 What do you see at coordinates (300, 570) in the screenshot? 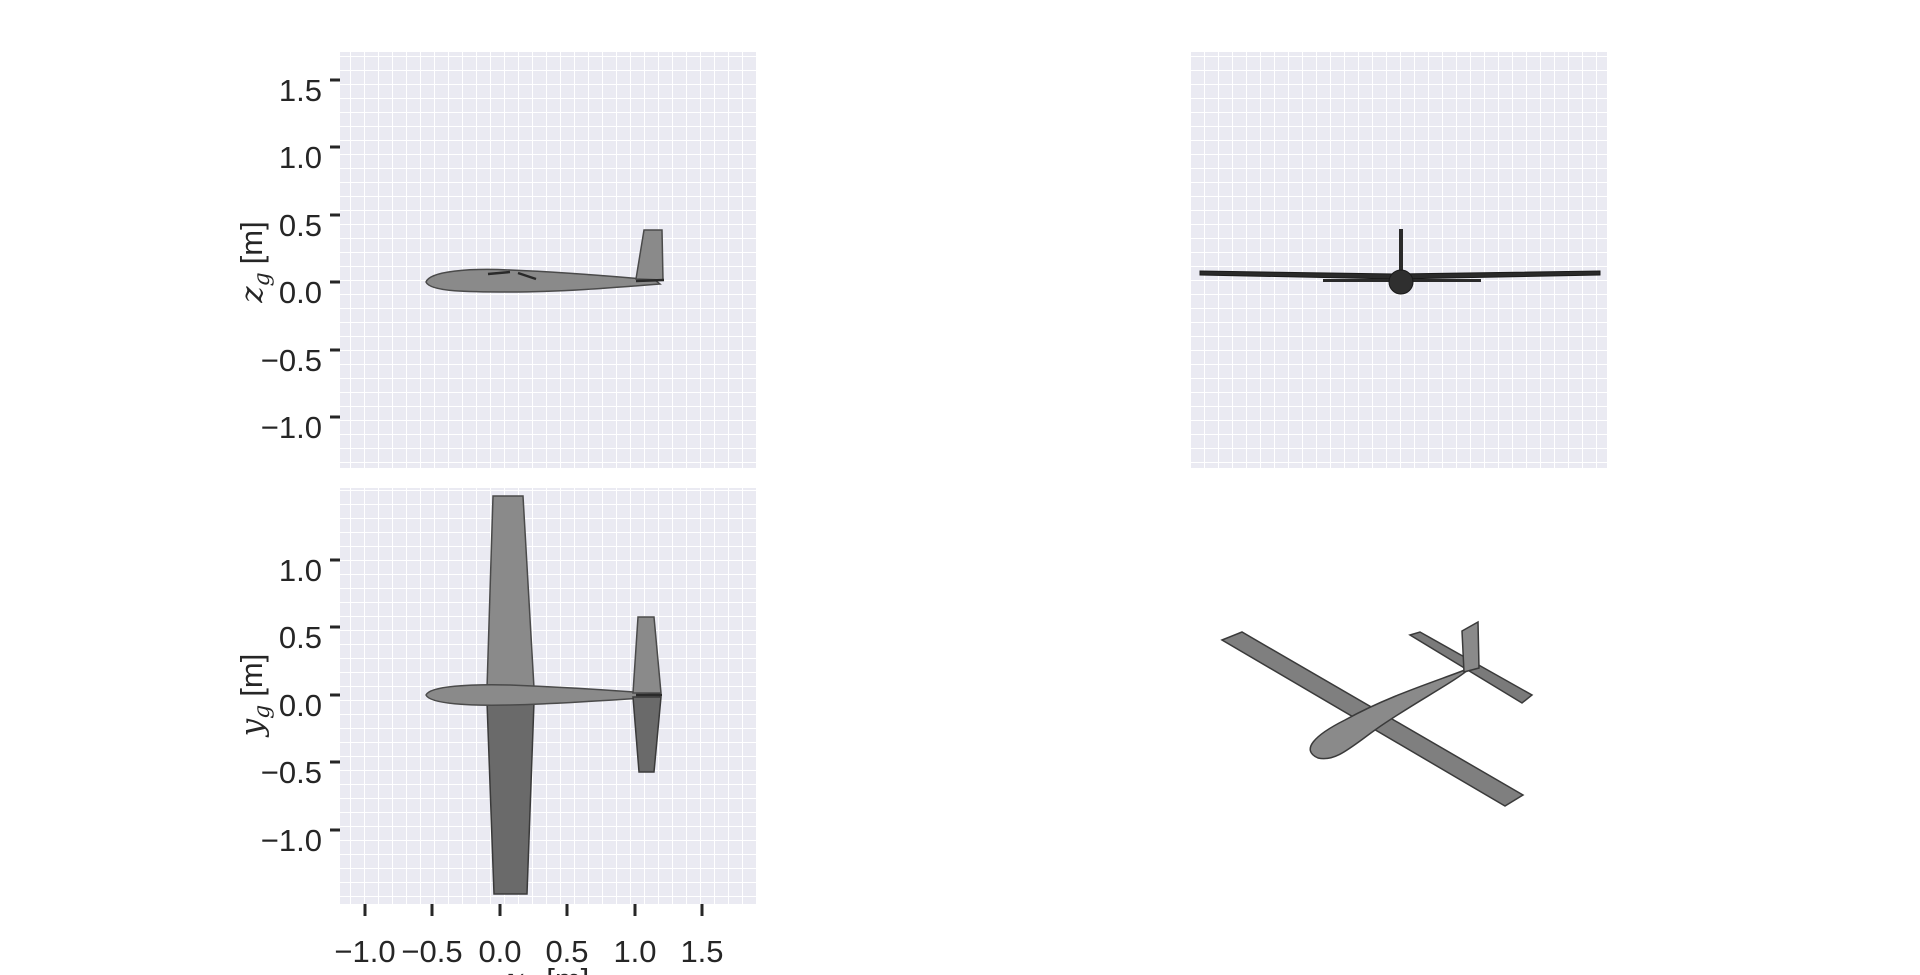
I see `top-y-tick-label: 1.0` at bounding box center [300, 570].